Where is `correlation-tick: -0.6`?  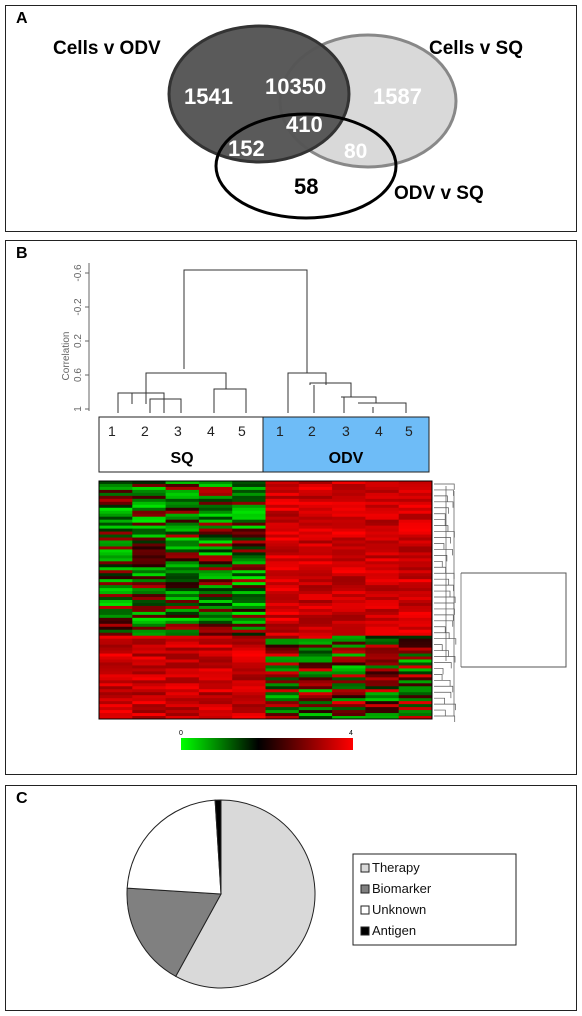 correlation-tick: -0.6 is located at coordinates (78, 273).